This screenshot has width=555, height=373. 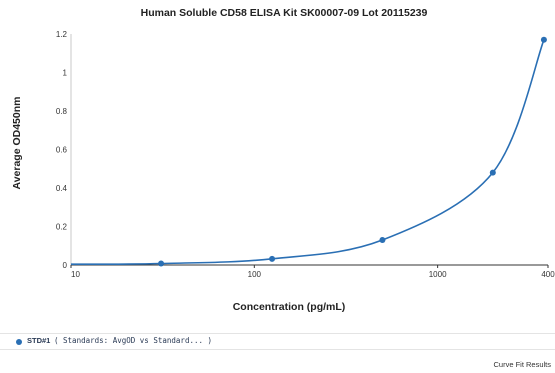 What do you see at coordinates (548, 274) in the screenshot?
I see `x-tick-label: 400` at bounding box center [548, 274].